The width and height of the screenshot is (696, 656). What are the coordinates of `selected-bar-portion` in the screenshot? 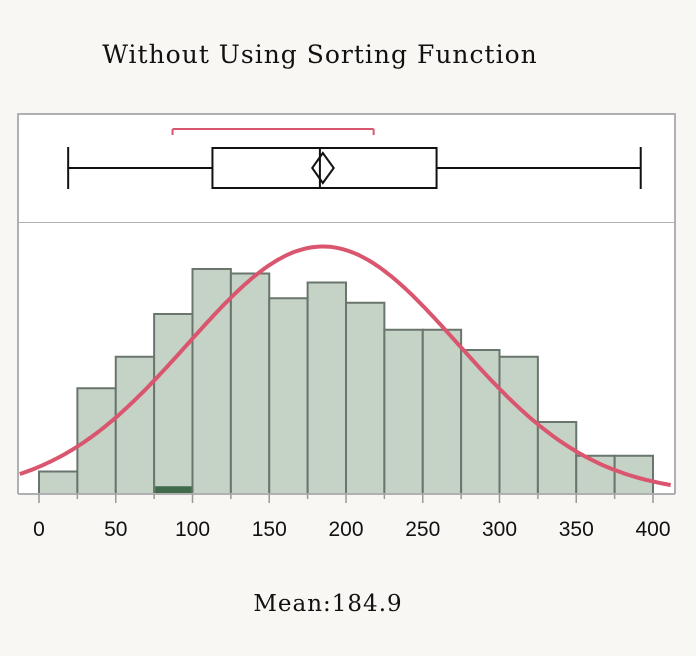 It's located at (173, 489).